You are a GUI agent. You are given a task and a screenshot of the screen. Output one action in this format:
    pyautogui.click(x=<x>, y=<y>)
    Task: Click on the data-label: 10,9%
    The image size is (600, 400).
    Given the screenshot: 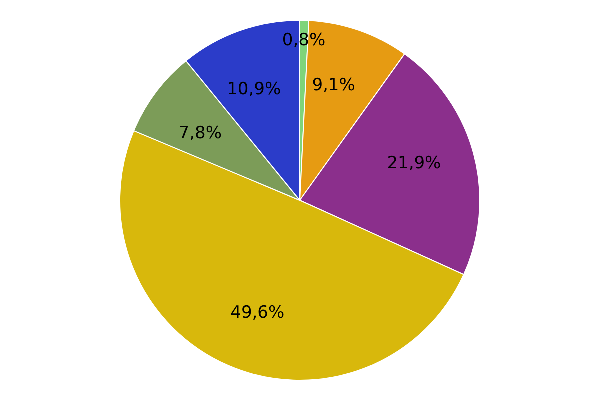 What is the action you would take?
    pyautogui.click(x=254, y=90)
    